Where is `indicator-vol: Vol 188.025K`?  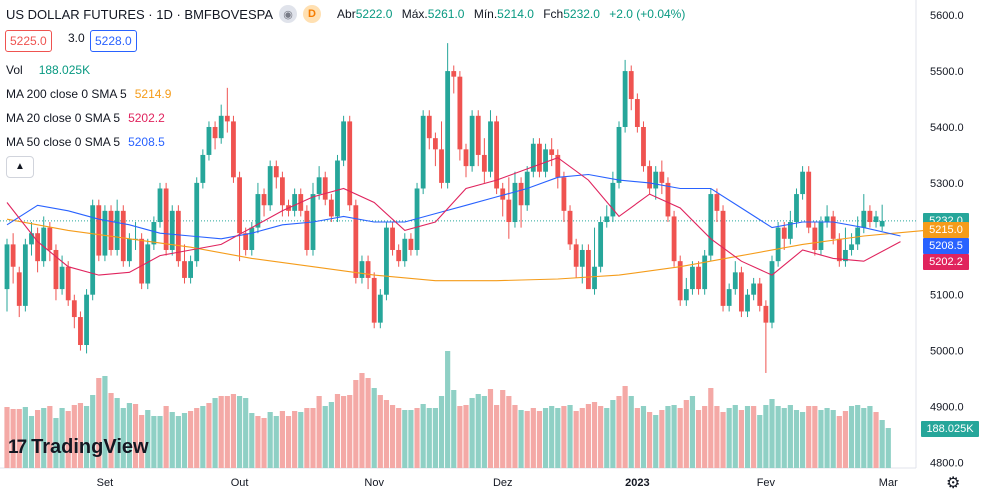
indicator-vol: Vol 188.025K is located at coordinates (48, 70).